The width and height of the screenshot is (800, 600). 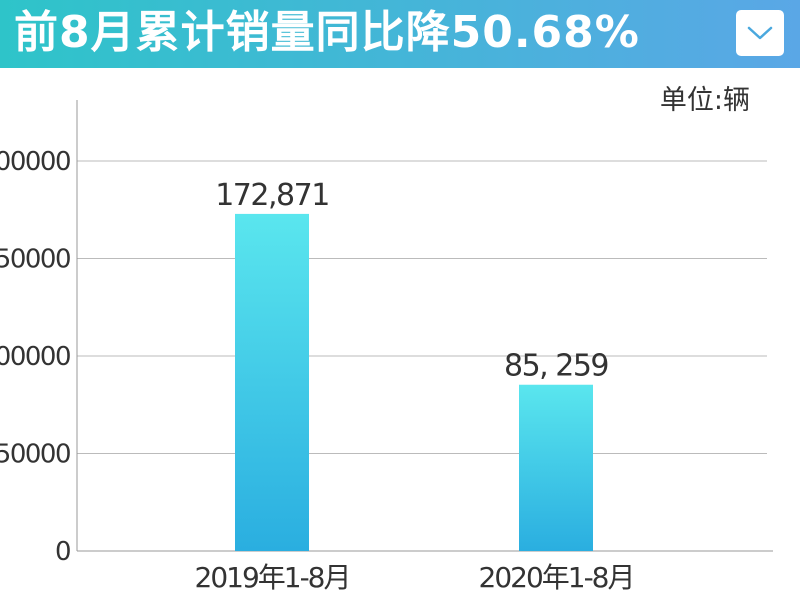 What do you see at coordinates (35, 260) in the screenshot?
I see `y-tick-label: 150000` at bounding box center [35, 260].